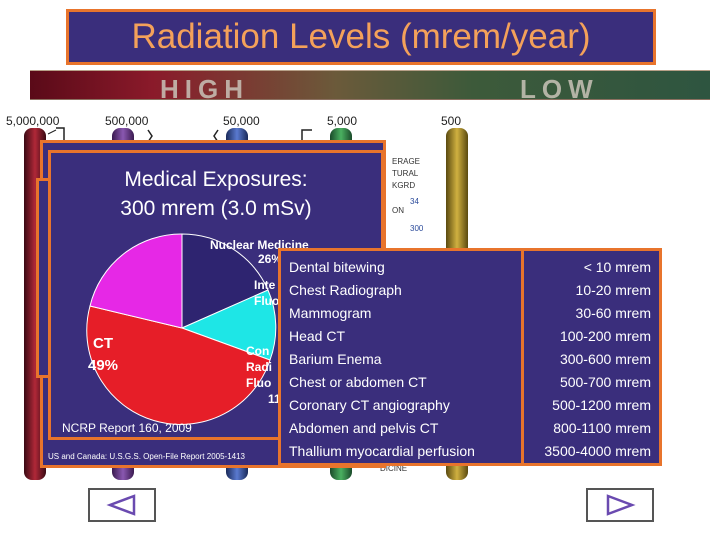 Image resolution: width=720 pixels, height=540 pixels. I want to click on medical-title-line1: Medical Exposures:, so click(216, 179).